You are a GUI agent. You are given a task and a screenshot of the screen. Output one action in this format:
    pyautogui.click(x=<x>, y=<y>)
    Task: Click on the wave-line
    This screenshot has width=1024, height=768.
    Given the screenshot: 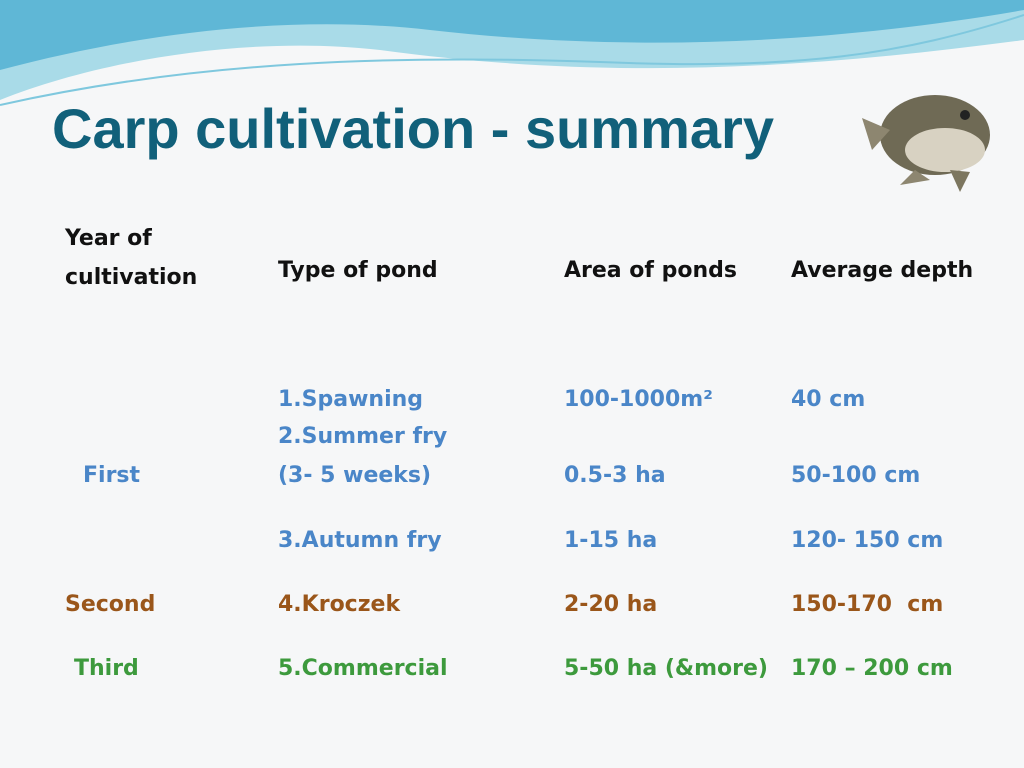 What is the action you would take?
    pyautogui.click(x=512, y=60)
    